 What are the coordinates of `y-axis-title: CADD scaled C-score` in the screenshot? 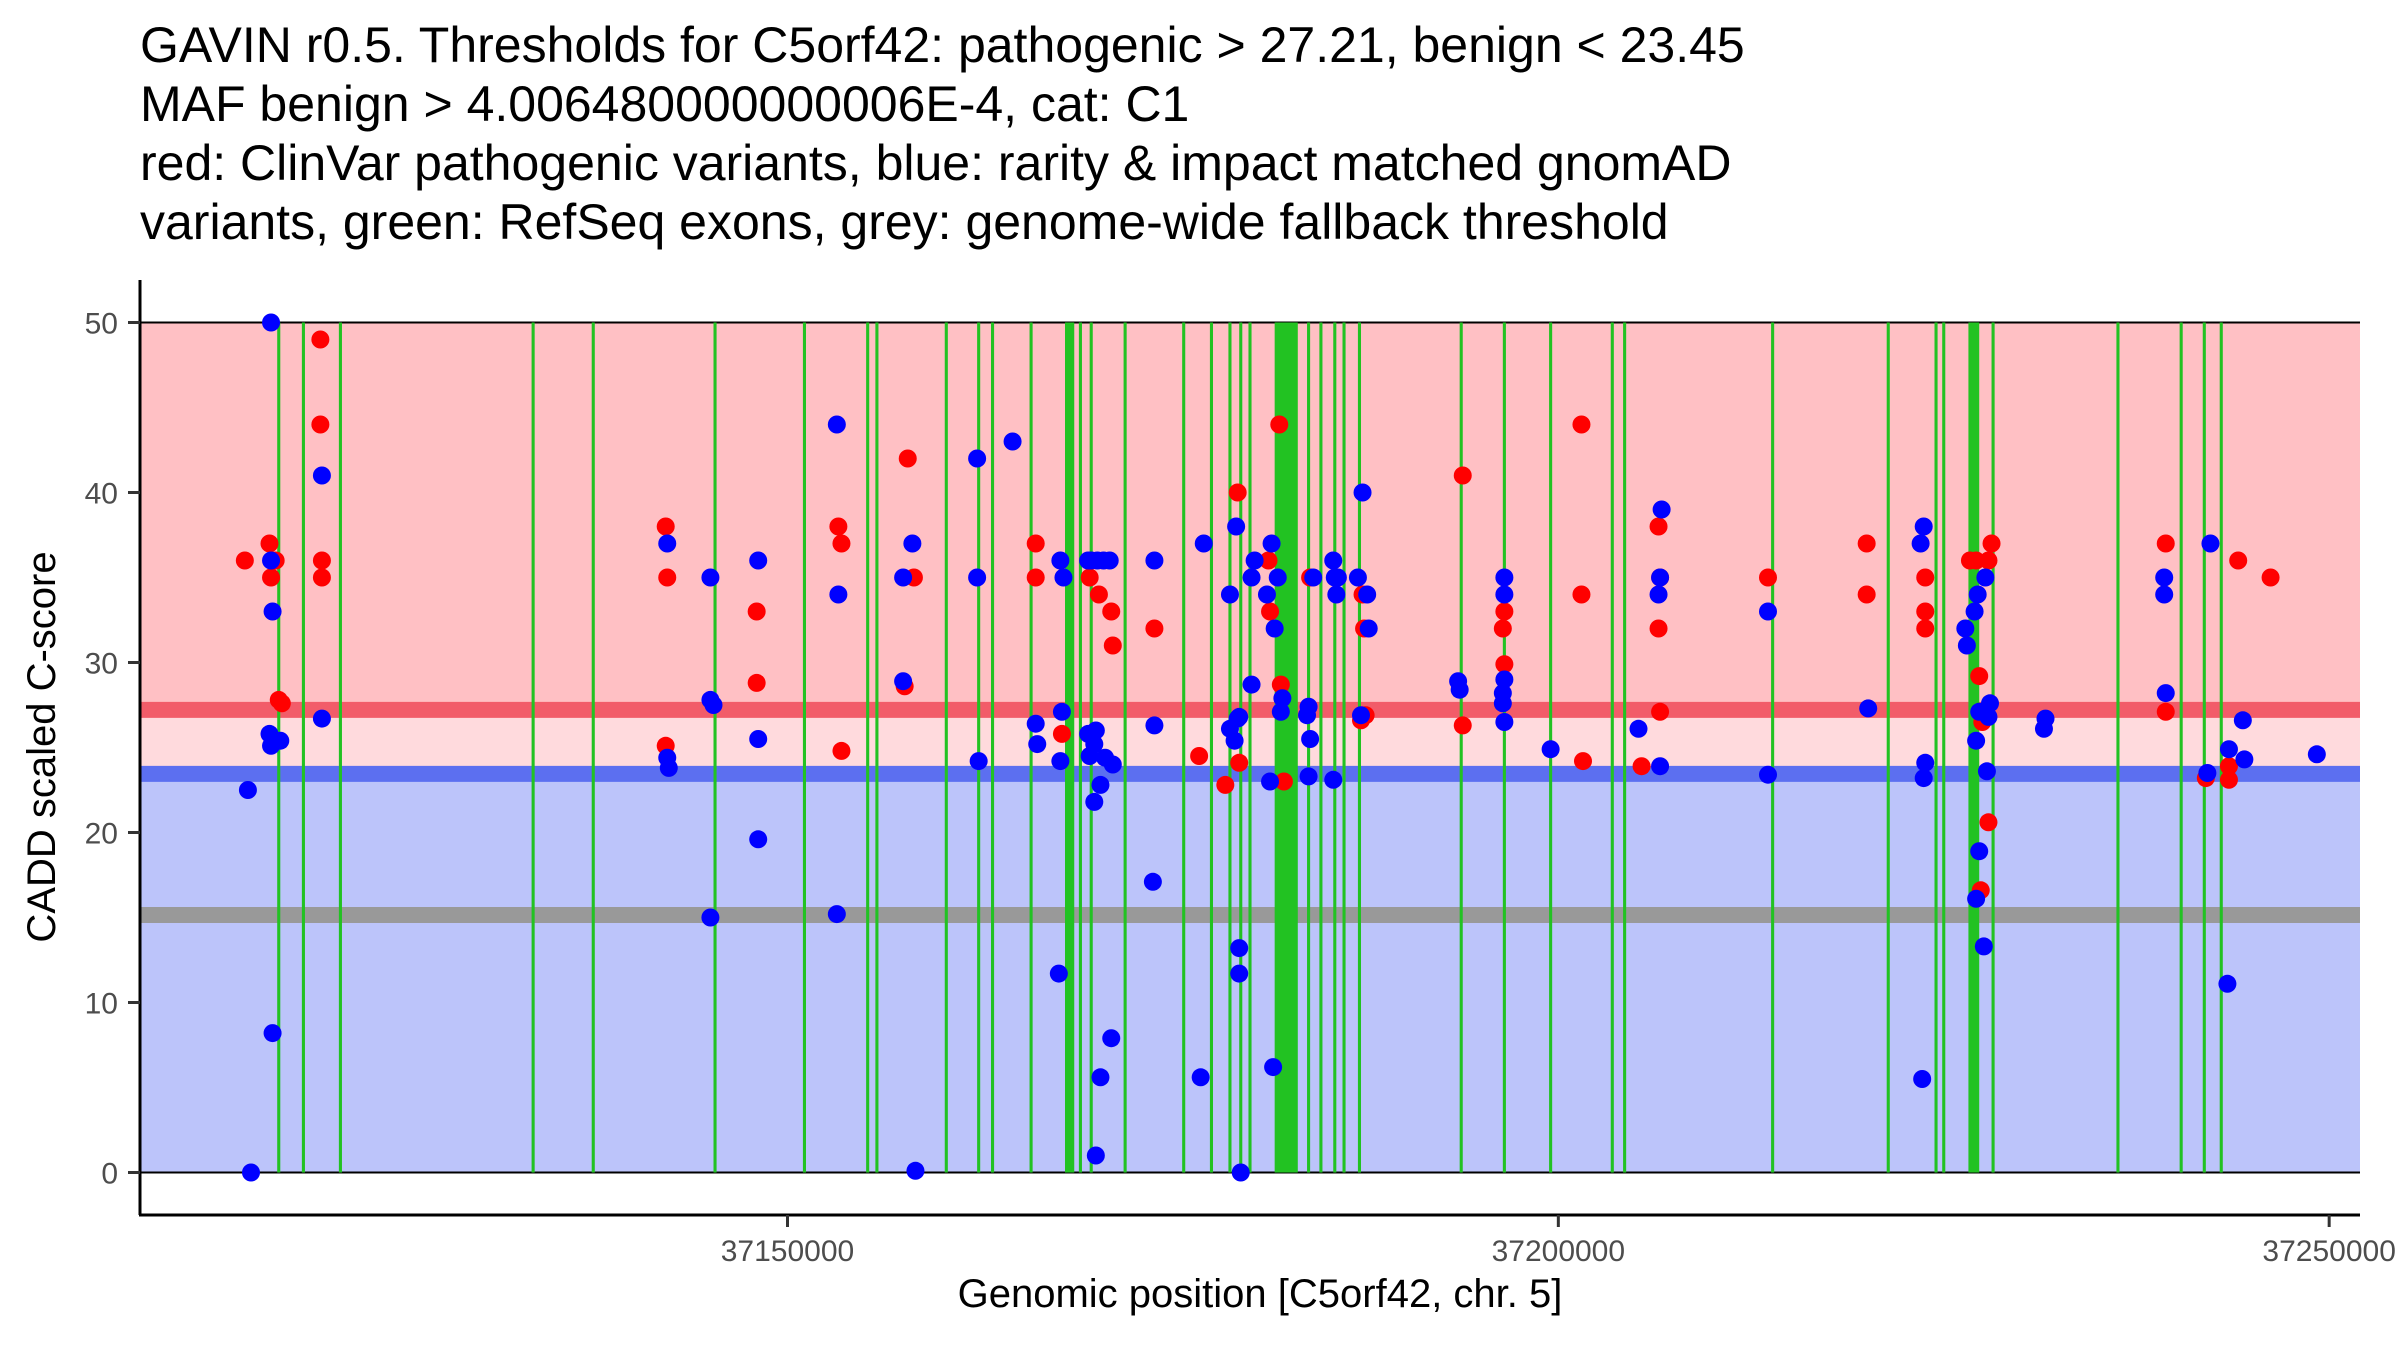 It's located at (42, 746).